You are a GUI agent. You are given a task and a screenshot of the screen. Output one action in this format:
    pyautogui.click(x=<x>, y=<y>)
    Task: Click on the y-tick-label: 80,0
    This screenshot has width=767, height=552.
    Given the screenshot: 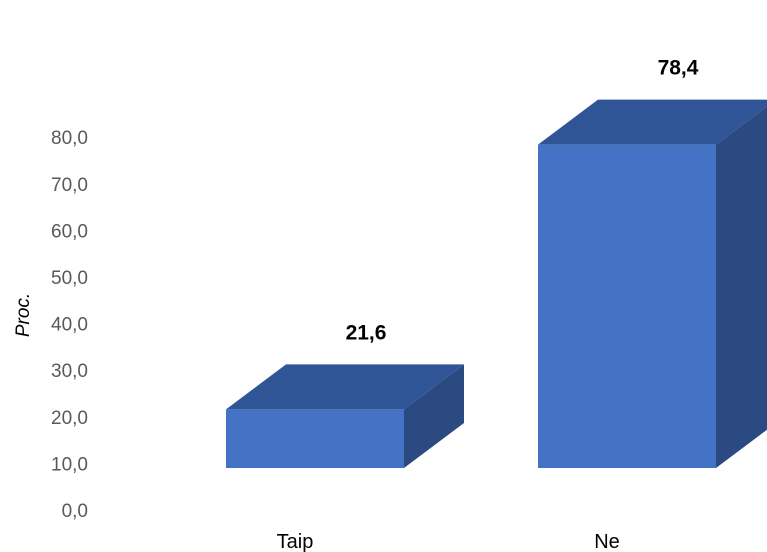 What is the action you would take?
    pyautogui.click(x=69, y=138)
    